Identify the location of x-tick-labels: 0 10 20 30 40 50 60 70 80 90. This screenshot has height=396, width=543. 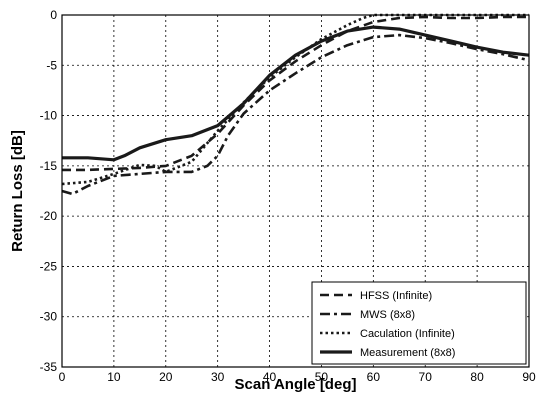
(297, 377).